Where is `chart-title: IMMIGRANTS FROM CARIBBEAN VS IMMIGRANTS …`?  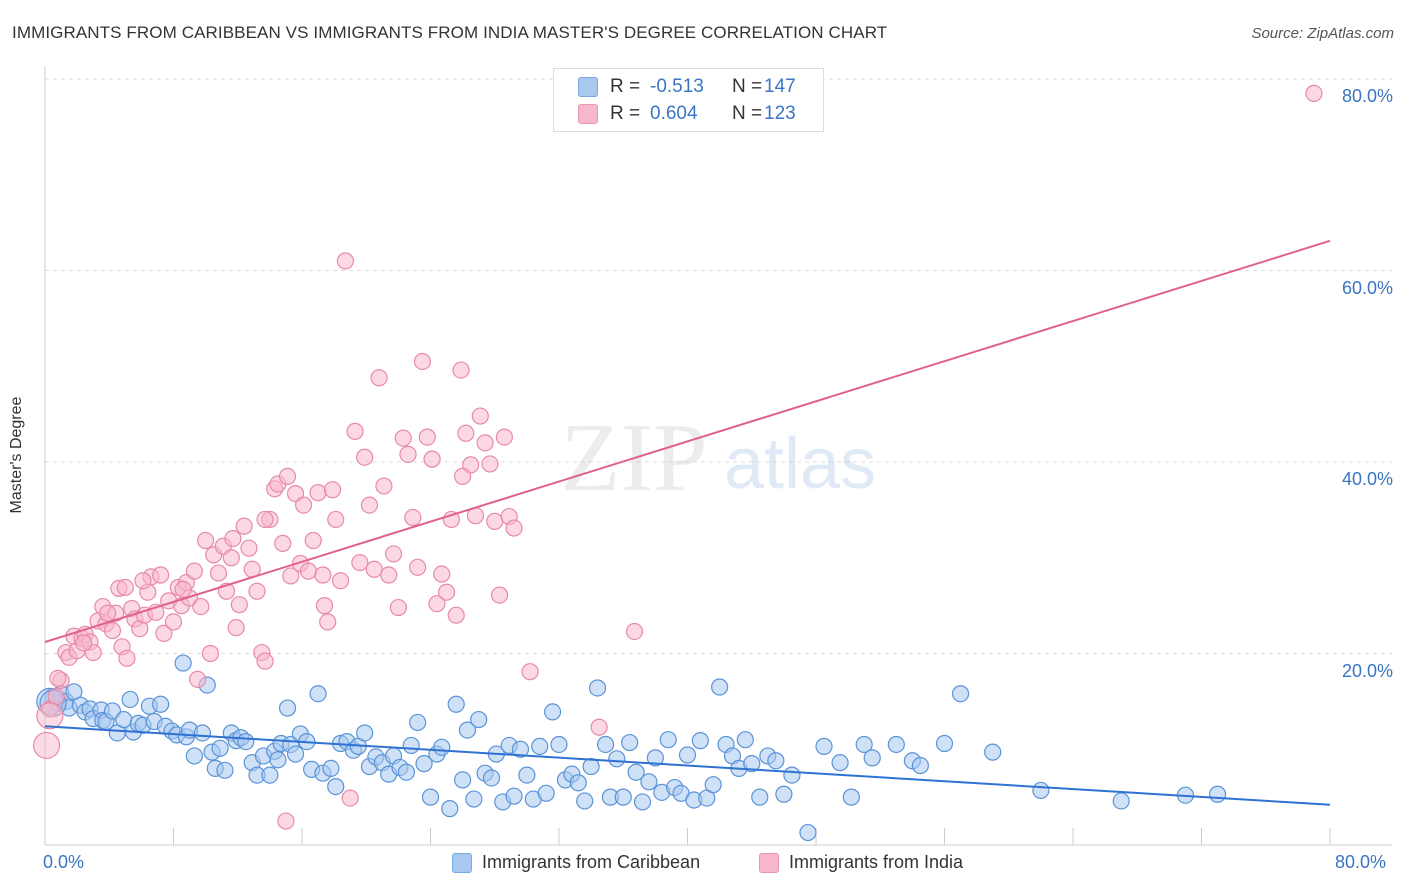
chart-title: IMMIGRANTS FROM CARIBBEAN VS IMMIGRANTS … is located at coordinates (450, 32).